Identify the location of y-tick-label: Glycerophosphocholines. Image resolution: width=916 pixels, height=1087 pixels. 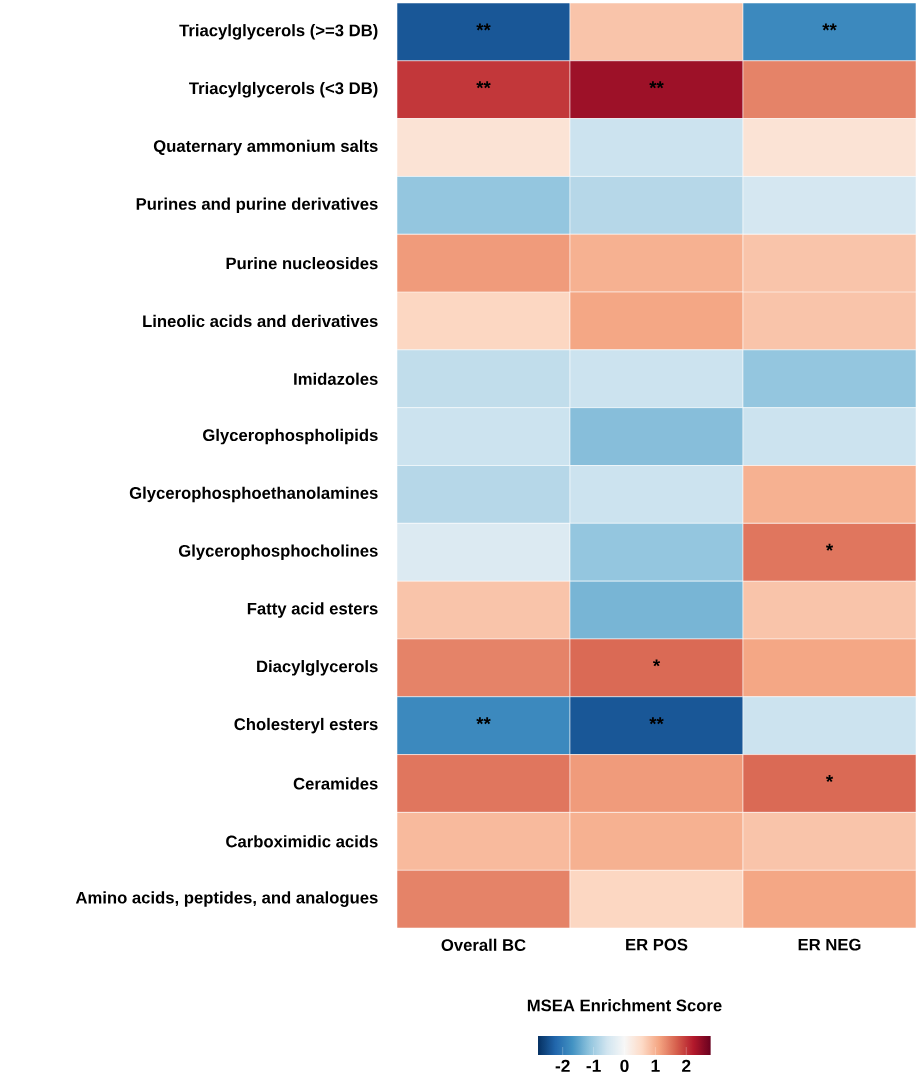
(278, 552).